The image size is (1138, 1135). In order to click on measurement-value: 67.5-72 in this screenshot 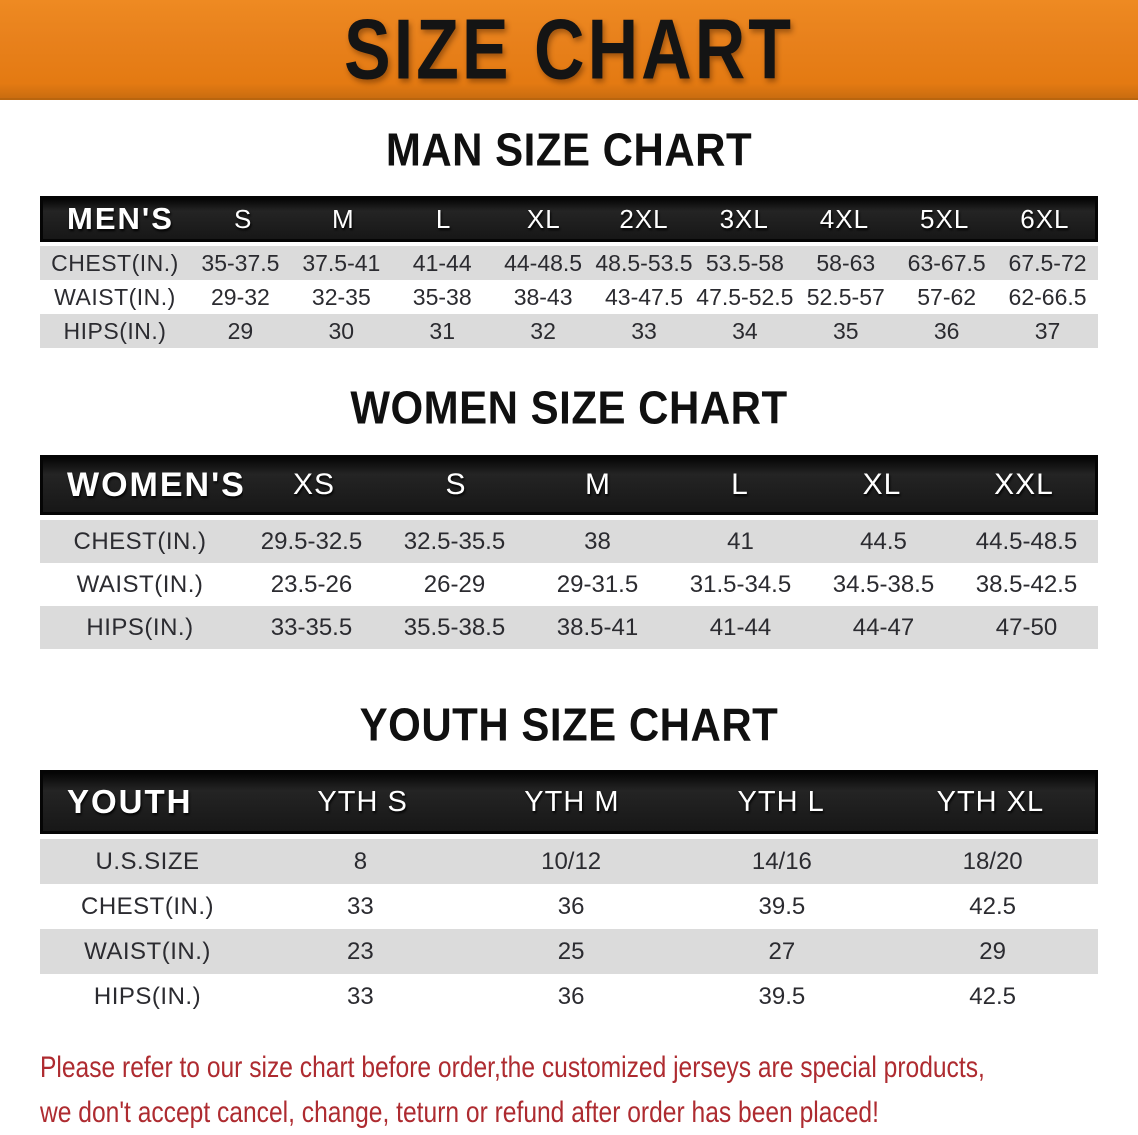, I will do `click(1047, 262)`.